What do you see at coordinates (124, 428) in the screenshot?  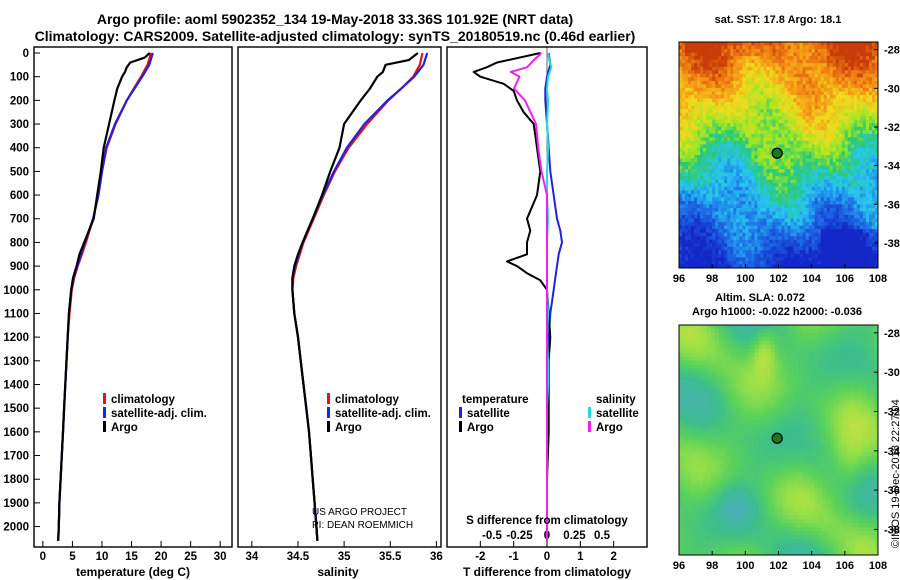 I see `legend-argo-label: Argo` at bounding box center [124, 428].